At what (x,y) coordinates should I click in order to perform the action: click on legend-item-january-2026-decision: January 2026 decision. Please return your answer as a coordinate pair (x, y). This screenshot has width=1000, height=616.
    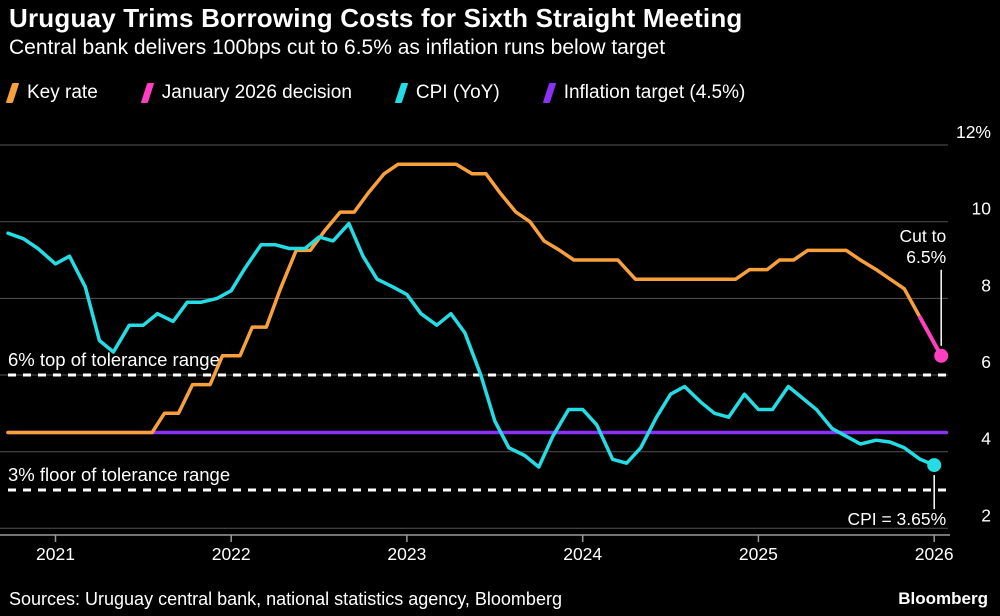
    Looking at the image, I should click on (246, 93).